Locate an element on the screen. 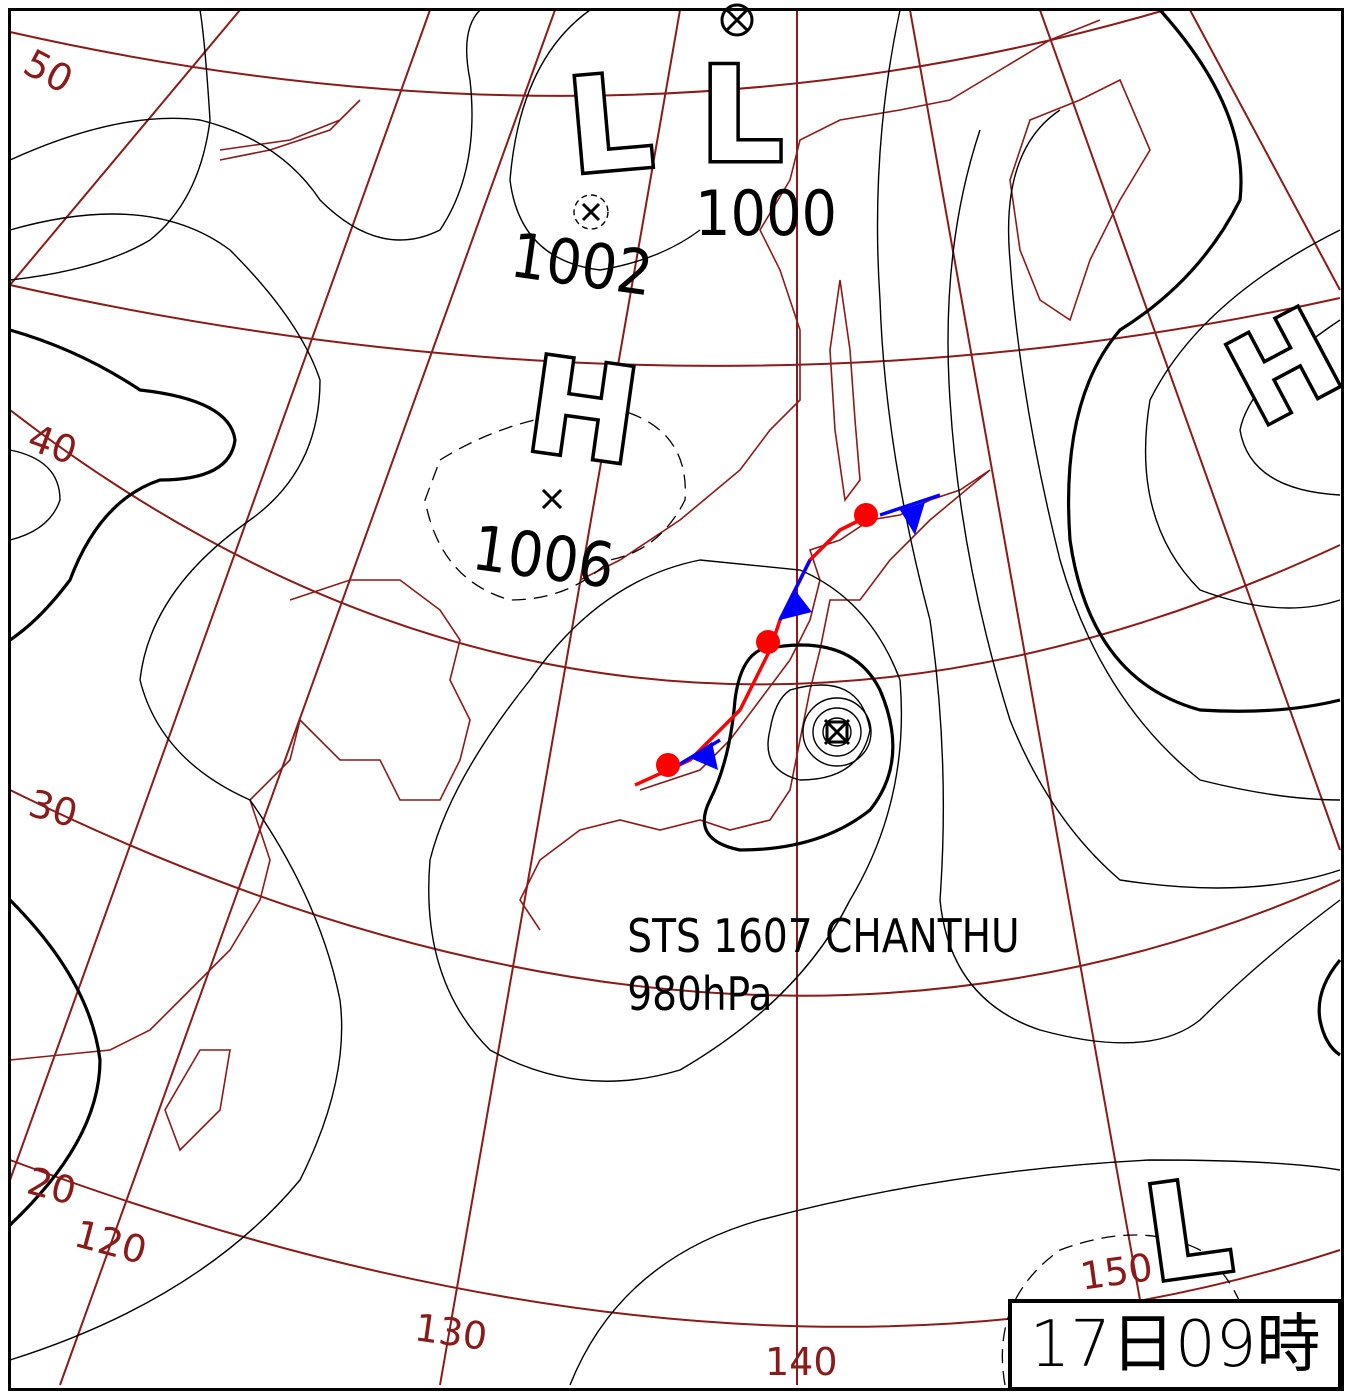 Image resolution: width=1350 pixels, height=1395 pixels. pressure-values: 1002 1000 1006 is located at coordinates (652, 390).